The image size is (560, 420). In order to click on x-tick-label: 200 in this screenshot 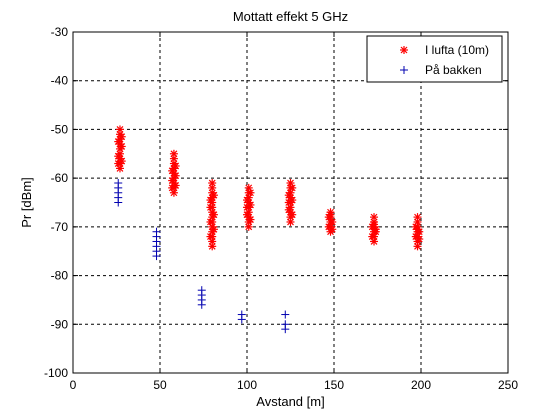, I will do `click(421, 385)`.